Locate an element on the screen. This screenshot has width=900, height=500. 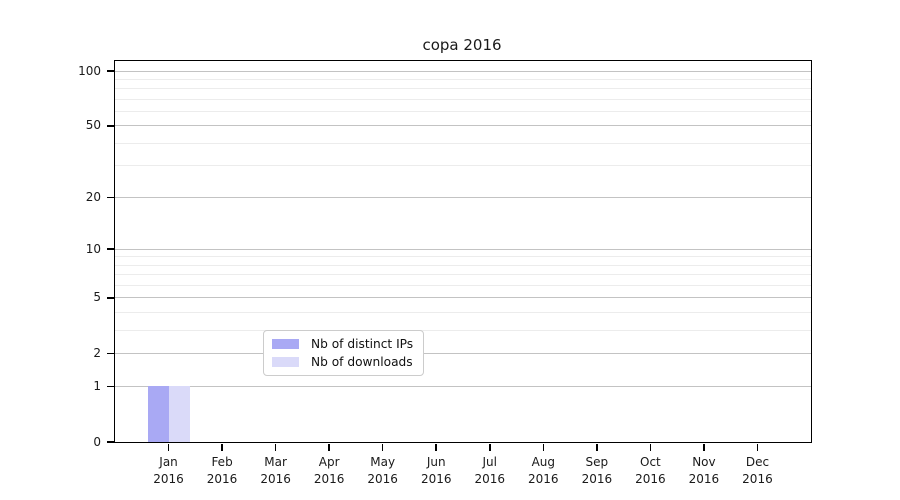
x-tick-label: Mar 2016 is located at coordinates (276, 471).